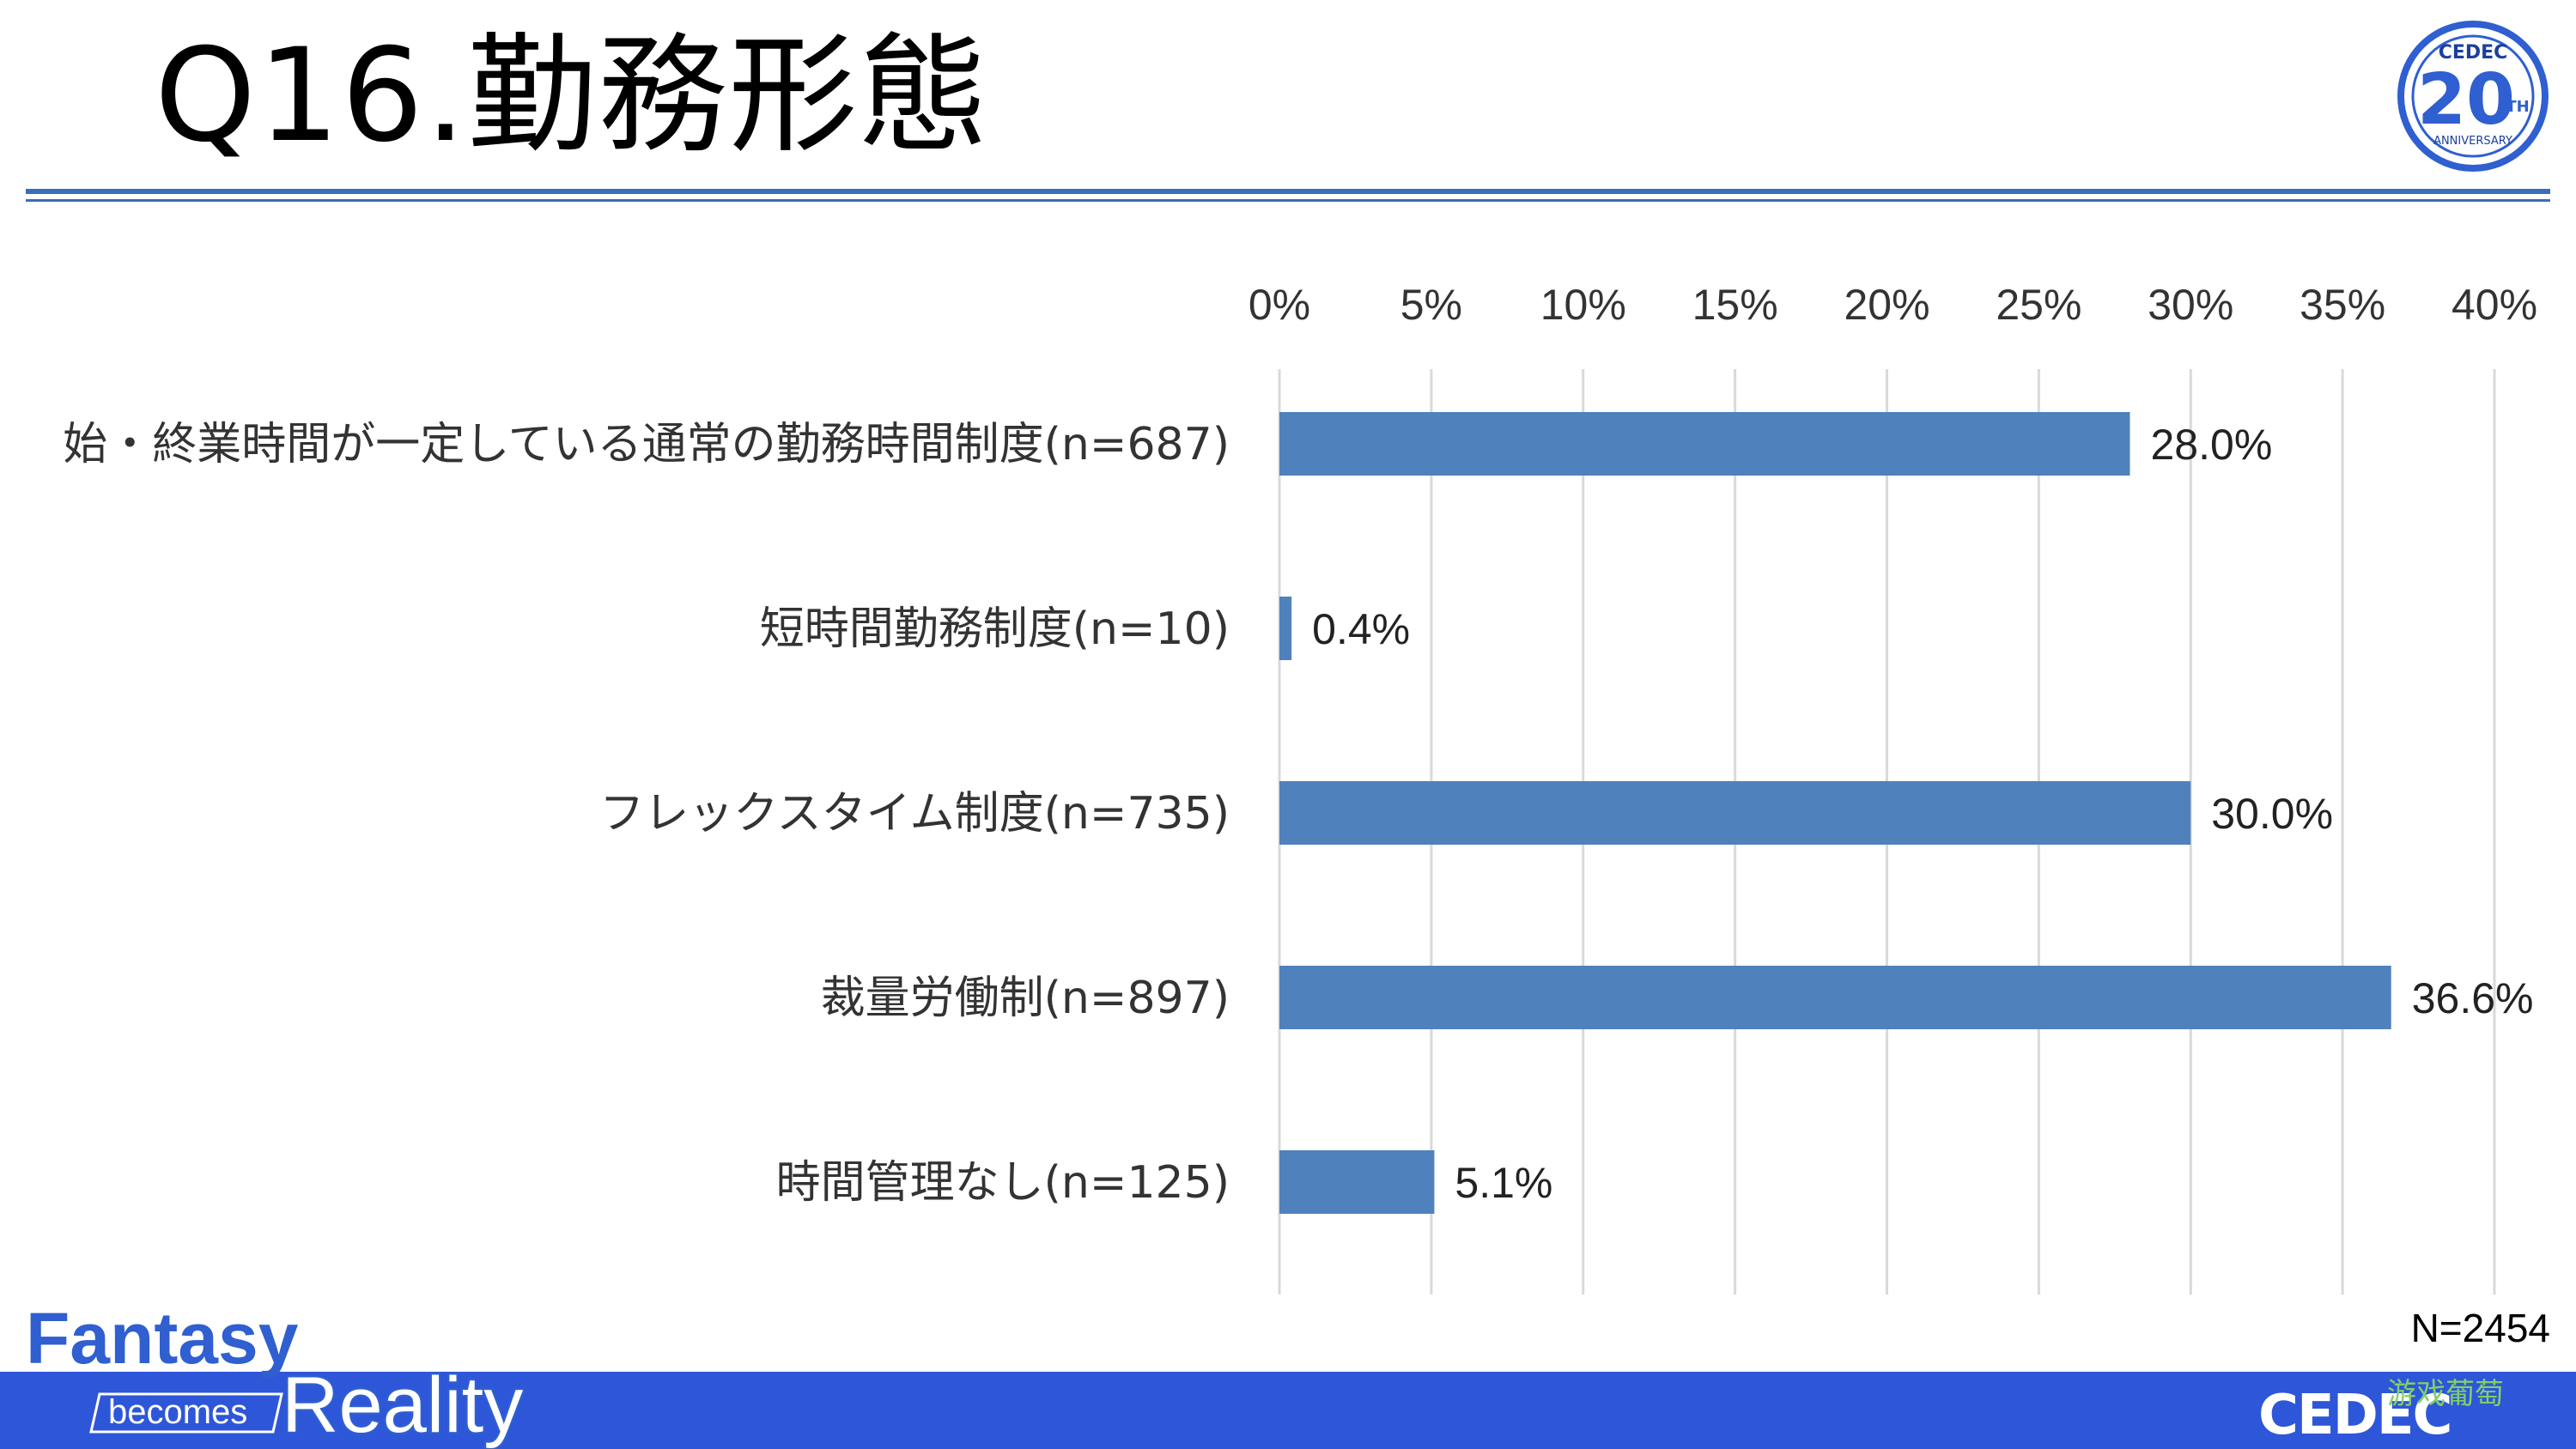 Image resolution: width=2576 pixels, height=1449 pixels. I want to click on logo-reality: Reality, so click(402, 1405).